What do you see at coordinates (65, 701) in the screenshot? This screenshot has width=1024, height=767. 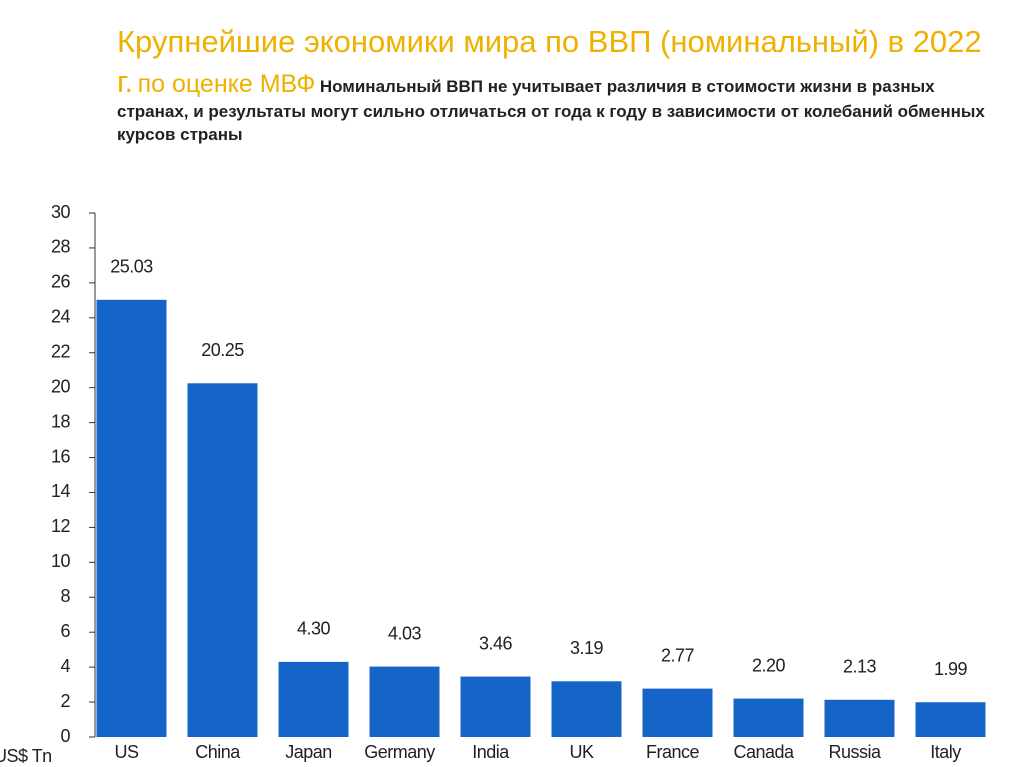 I see `y-tick-label: 2` at bounding box center [65, 701].